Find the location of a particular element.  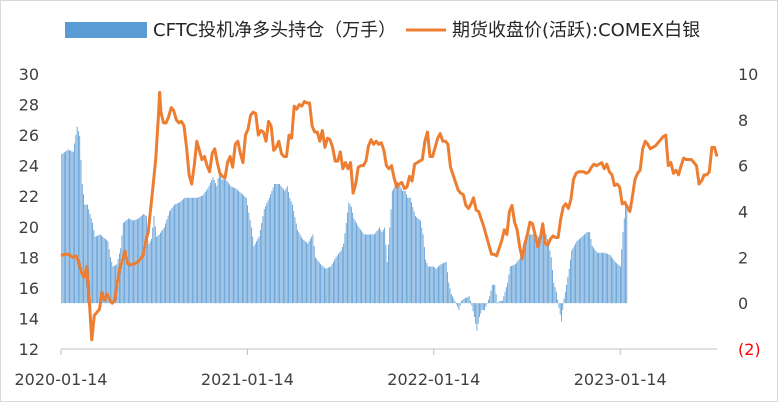

y-left-tick-label: 24 is located at coordinates (29, 166).